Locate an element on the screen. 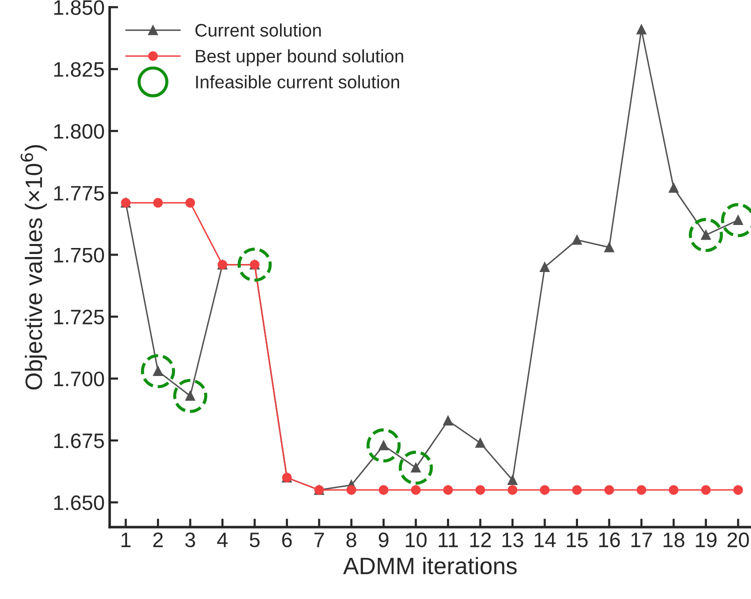 This screenshot has height=599, width=751. x-tick-label: 12 is located at coordinates (480, 540).